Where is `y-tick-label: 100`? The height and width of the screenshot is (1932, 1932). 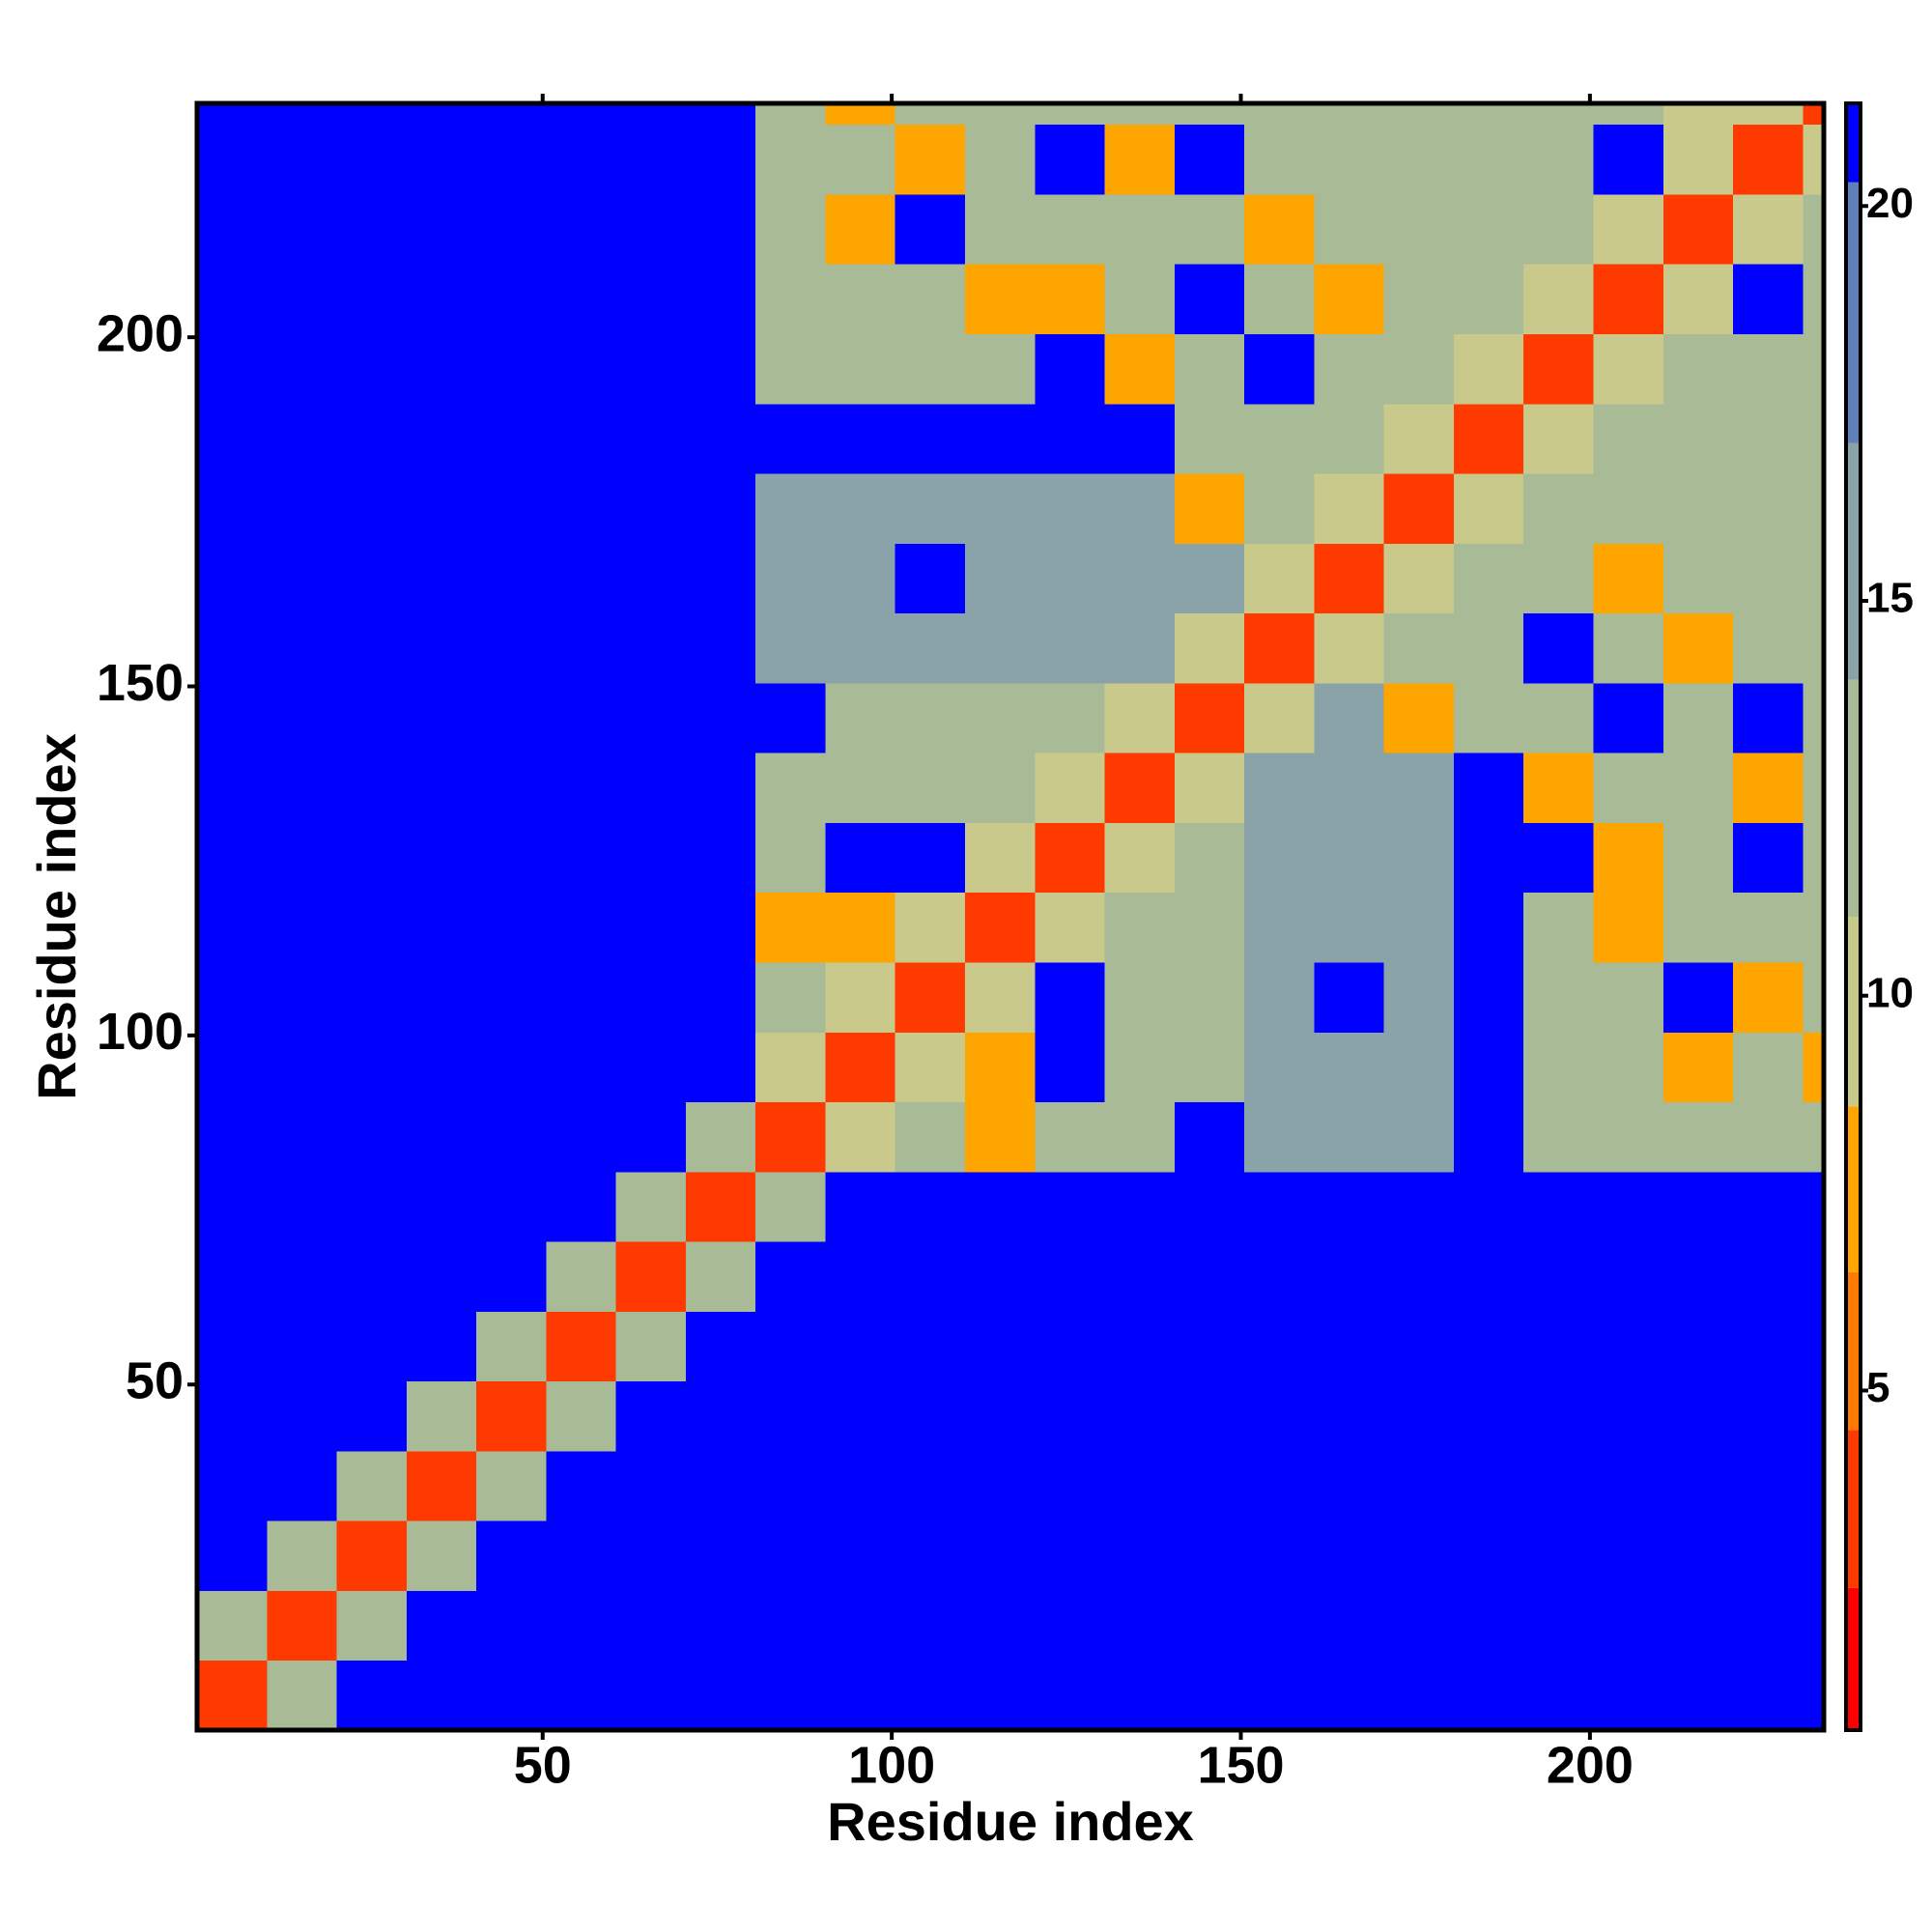 y-tick-label: 100 is located at coordinates (140, 1032).